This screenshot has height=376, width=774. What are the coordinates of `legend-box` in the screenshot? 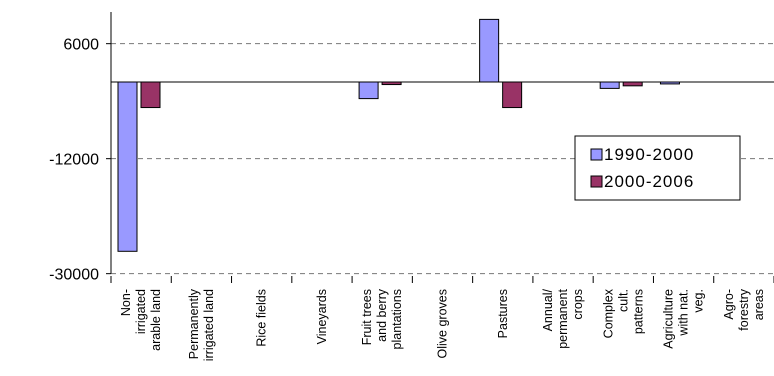 It's located at (657, 168).